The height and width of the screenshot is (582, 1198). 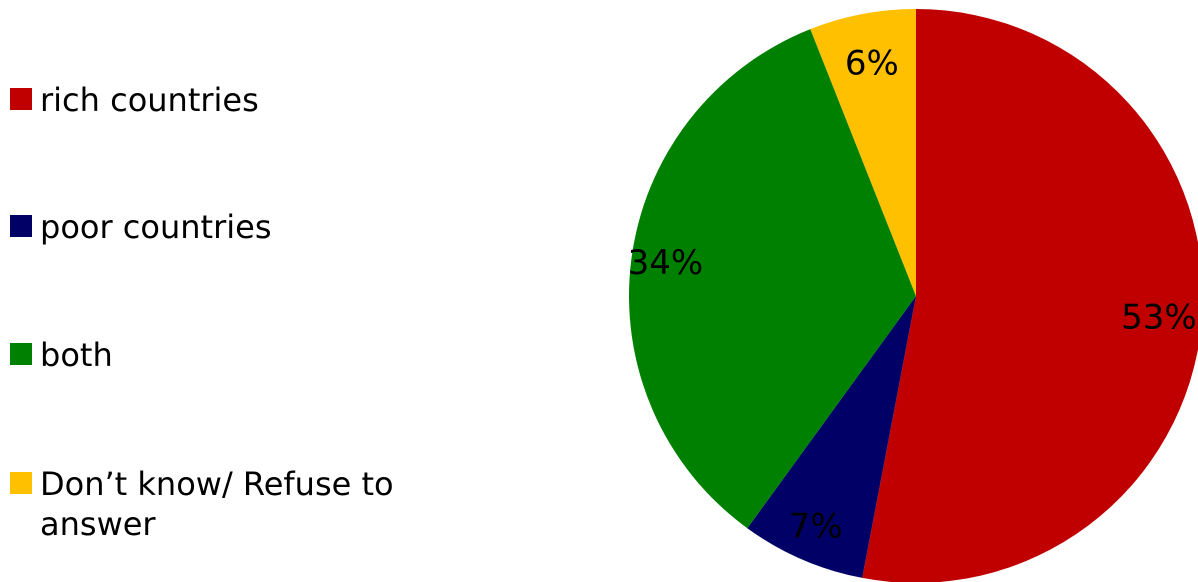 I want to click on legend-item-poor-countries: poor countries, so click(x=225, y=227).